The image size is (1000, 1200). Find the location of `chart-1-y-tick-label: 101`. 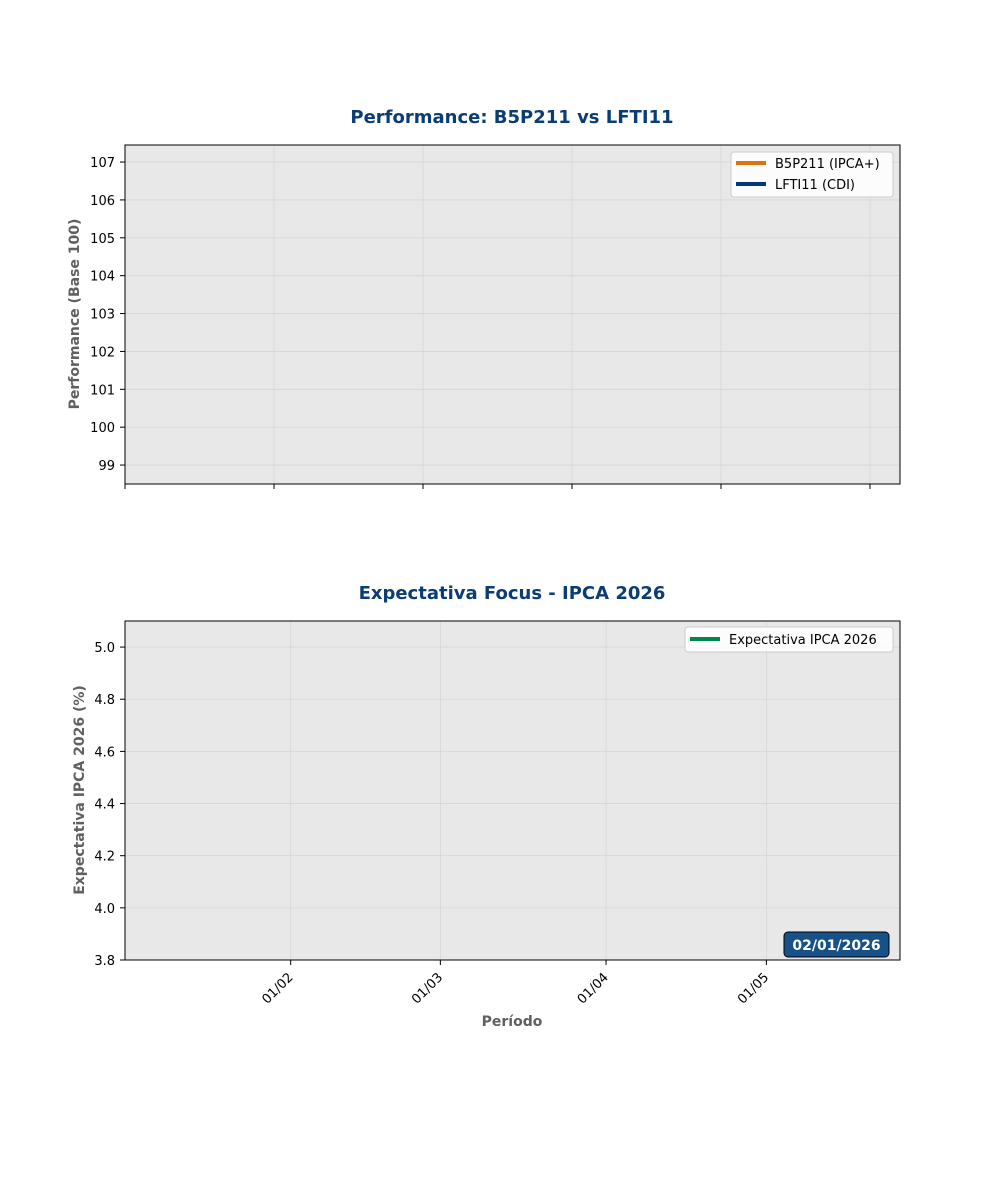

chart-1-y-tick-label: 101 is located at coordinates (102, 390).